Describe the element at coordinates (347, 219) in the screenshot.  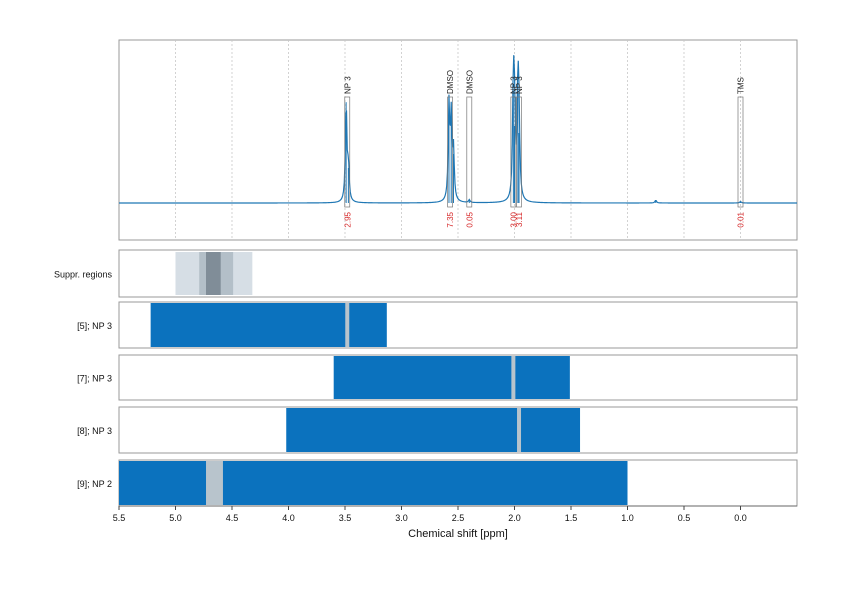
I see `peak-annotation-value: 2.95` at that location.